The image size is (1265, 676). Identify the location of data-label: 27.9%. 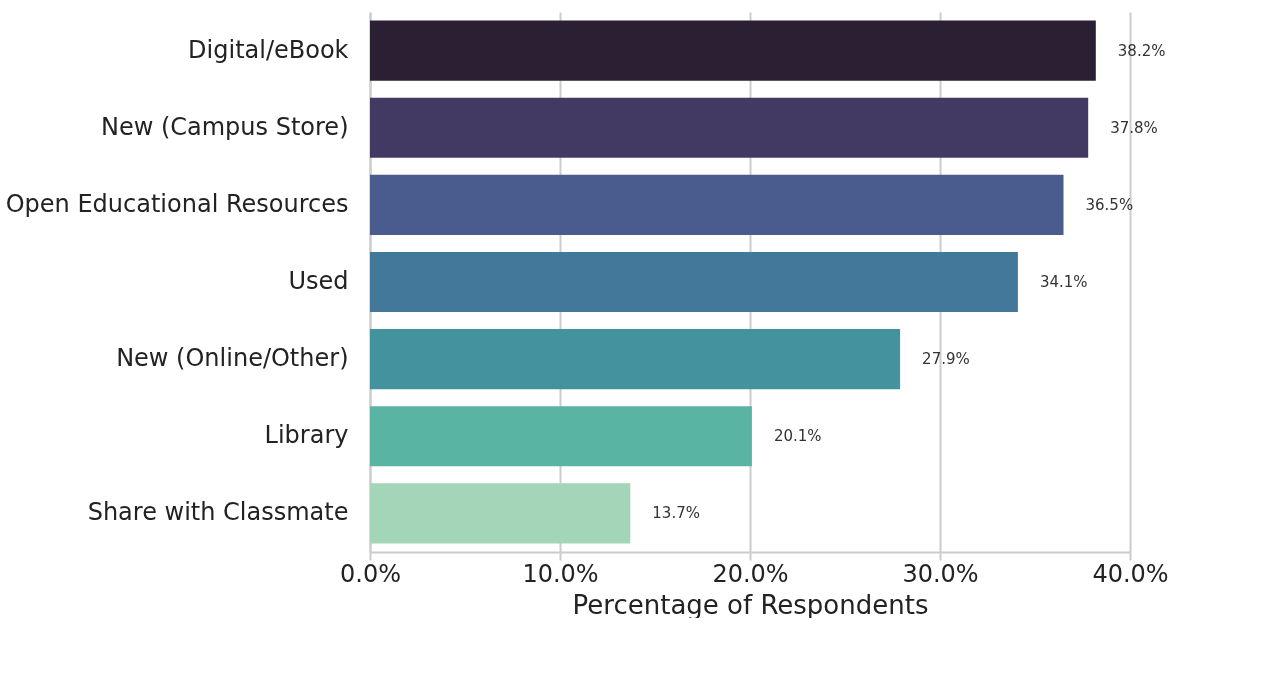
(946, 359).